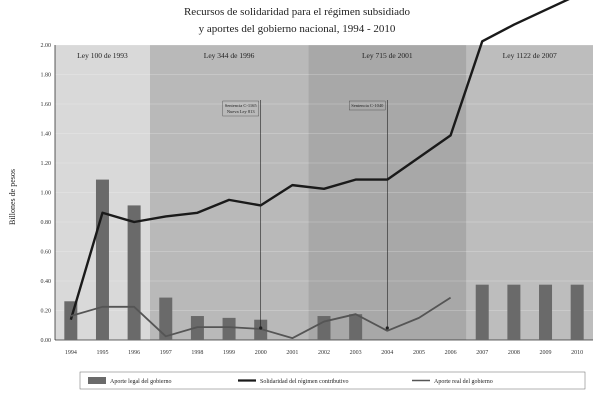  What do you see at coordinates (166, 353) in the screenshot?
I see `x-tick-label-1997: 1997` at bounding box center [166, 353].